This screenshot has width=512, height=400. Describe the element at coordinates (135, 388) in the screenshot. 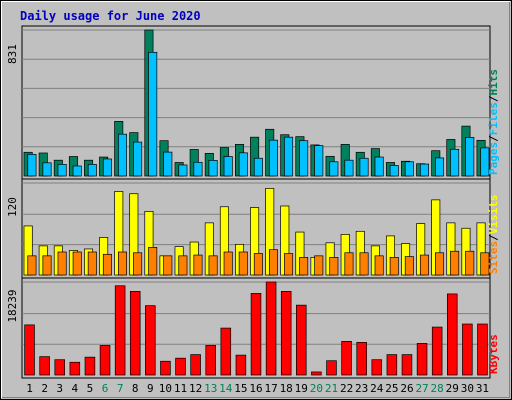

I see `x-tick-label-day-8: 8` at that location.